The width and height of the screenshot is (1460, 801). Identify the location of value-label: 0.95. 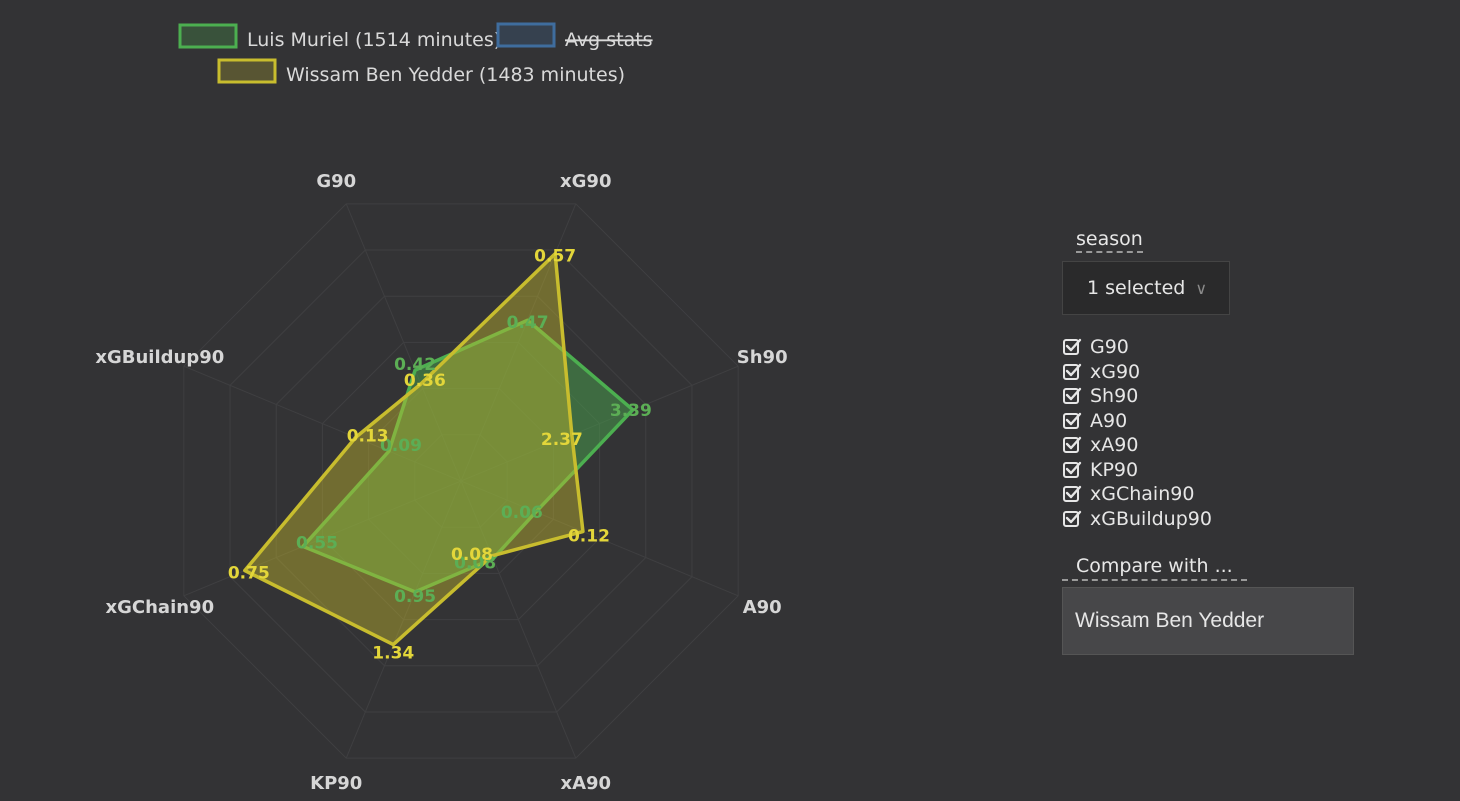
(415, 597).